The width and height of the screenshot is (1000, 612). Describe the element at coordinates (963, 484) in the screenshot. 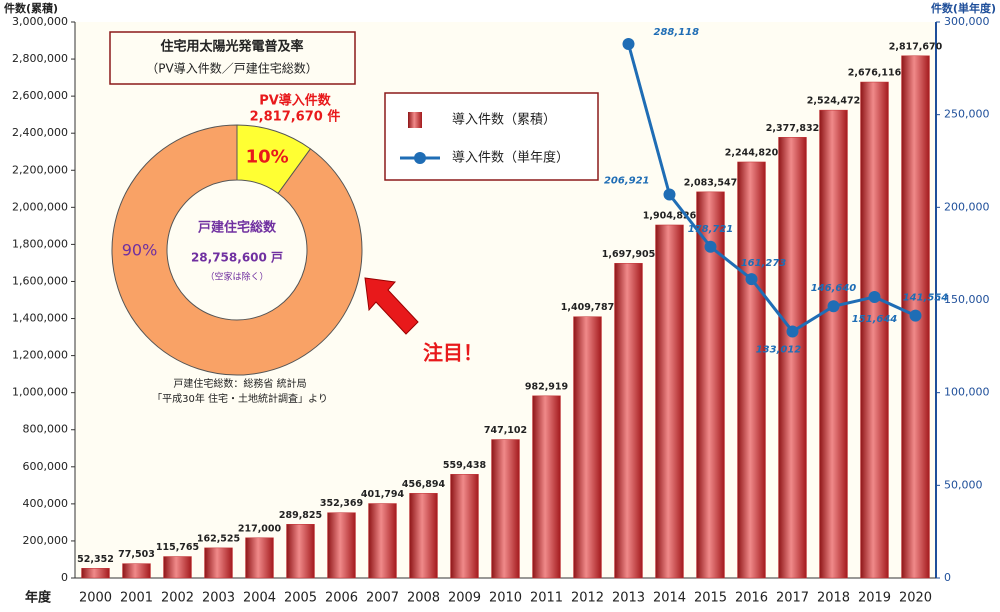

I see `y2-tick-label: 50,000` at that location.